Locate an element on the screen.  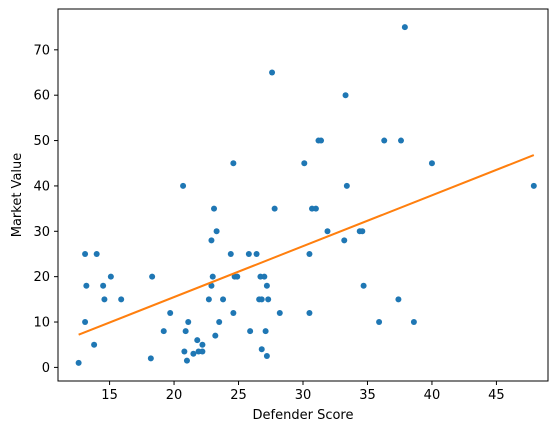
y-tick-label: 30 is located at coordinates (41, 232).